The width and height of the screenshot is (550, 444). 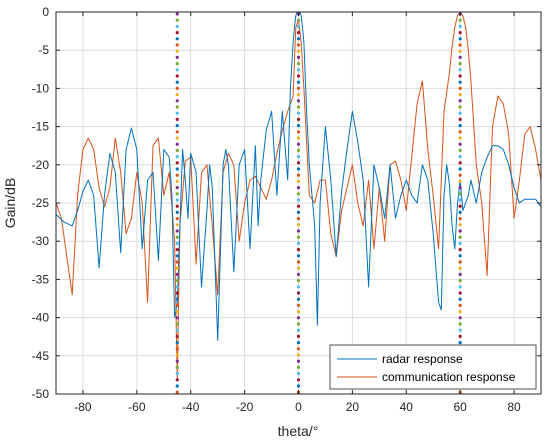 I want to click on y-tick-label: -40, so click(x=41, y=318).